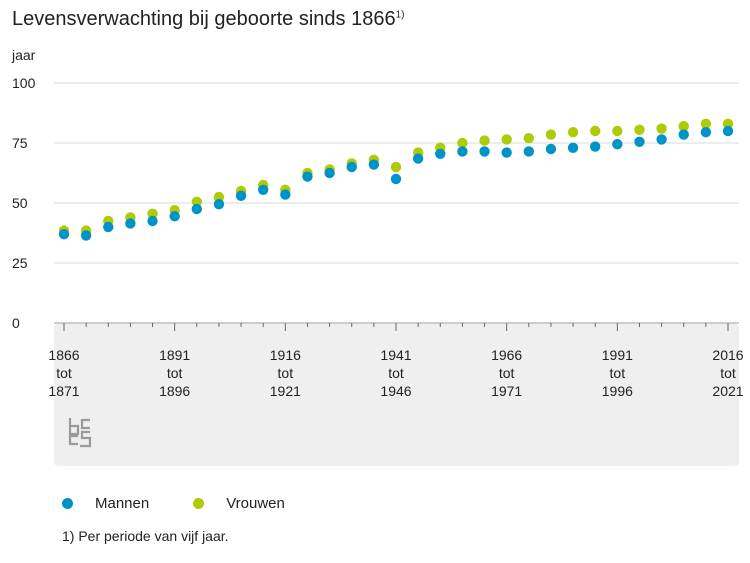 The width and height of the screenshot is (750, 563). I want to click on y-axis-label: jaar, so click(23, 55).